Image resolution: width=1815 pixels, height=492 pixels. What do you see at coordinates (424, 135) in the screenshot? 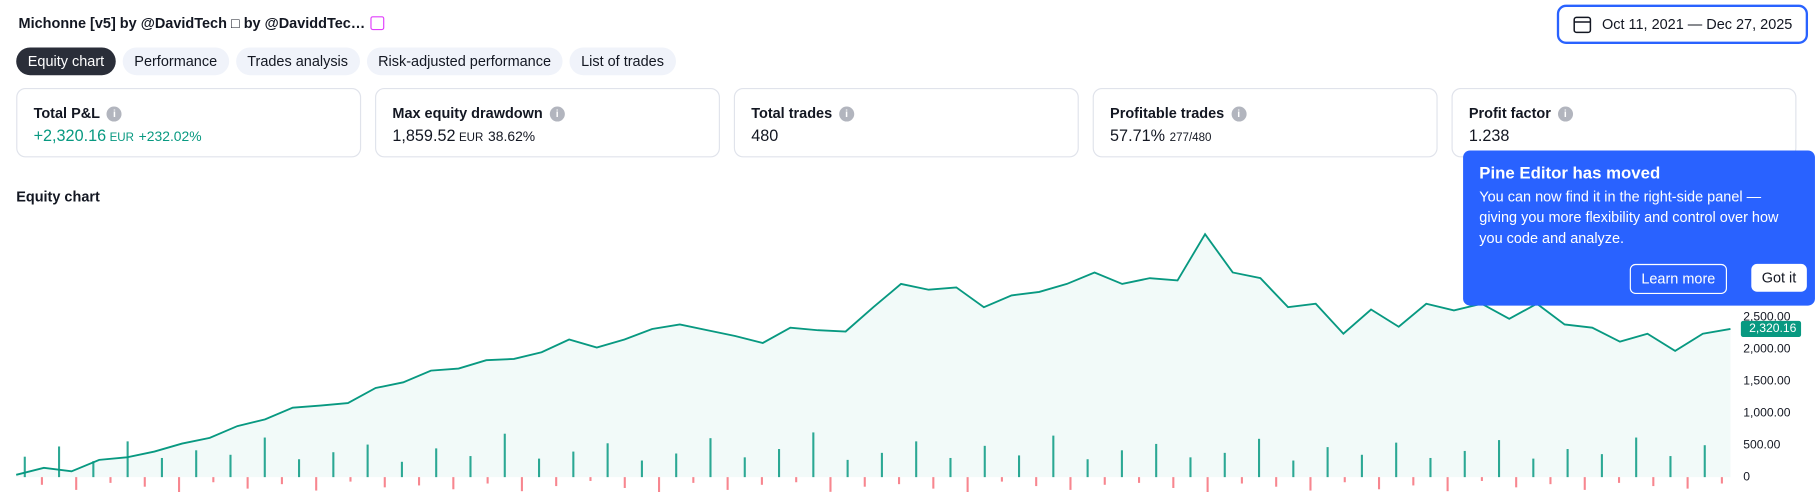
I see `metric-value: 1,859.52` at bounding box center [424, 135].